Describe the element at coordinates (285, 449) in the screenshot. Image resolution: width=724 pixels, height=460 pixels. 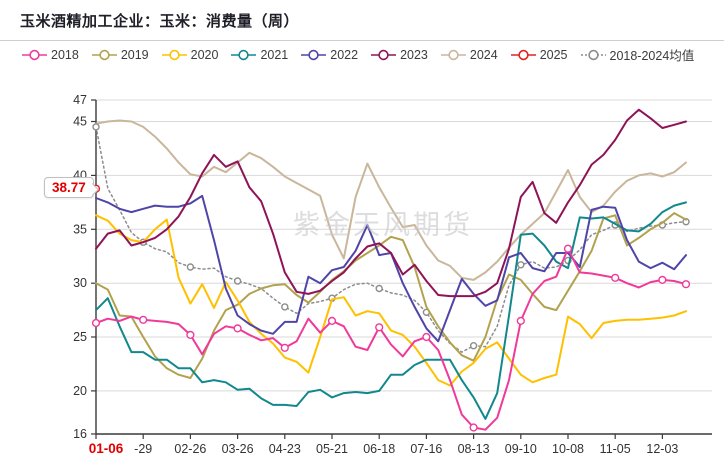
I see `x-tick-label: 04-23` at that location.